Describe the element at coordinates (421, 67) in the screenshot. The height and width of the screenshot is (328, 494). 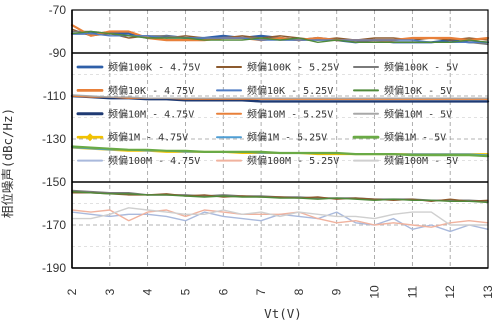
I see `legend-label: 频偏100K - 5V` at that location.